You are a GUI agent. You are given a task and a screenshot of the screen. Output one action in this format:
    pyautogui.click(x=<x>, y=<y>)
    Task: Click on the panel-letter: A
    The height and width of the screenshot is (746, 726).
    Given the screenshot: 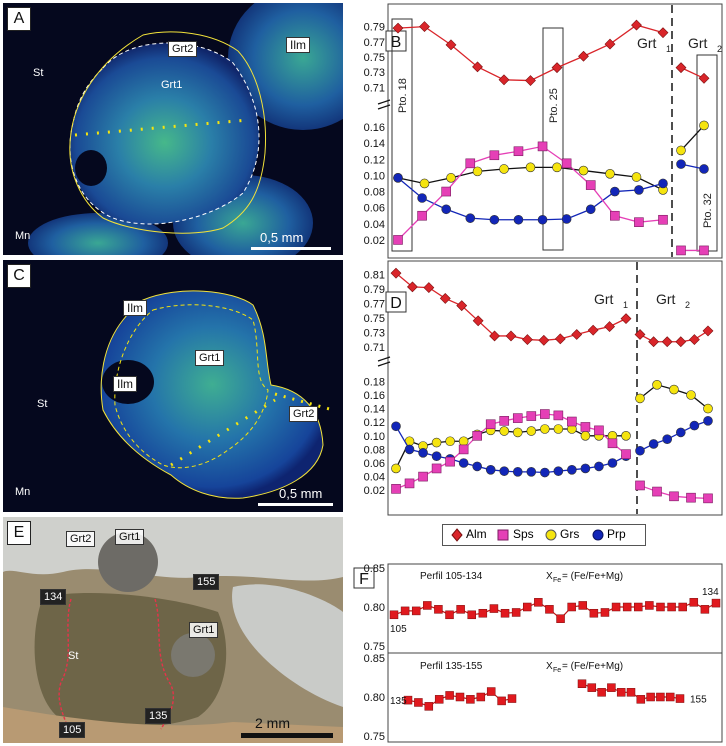 What is the action you would take?
    pyautogui.click(x=19, y=19)
    